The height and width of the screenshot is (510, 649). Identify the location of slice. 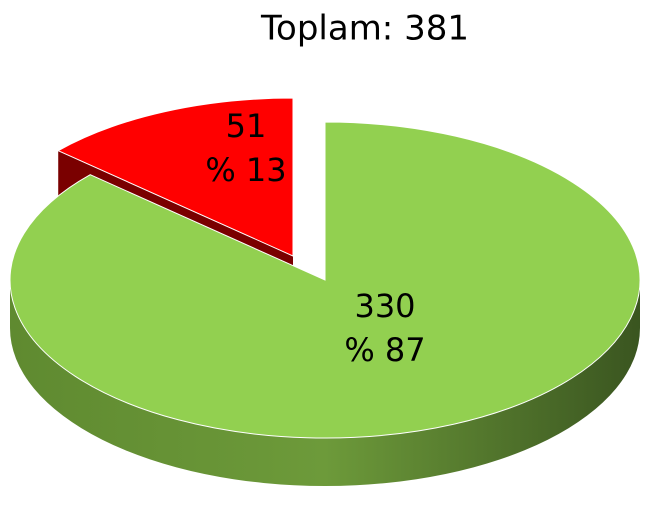
(175, 177).